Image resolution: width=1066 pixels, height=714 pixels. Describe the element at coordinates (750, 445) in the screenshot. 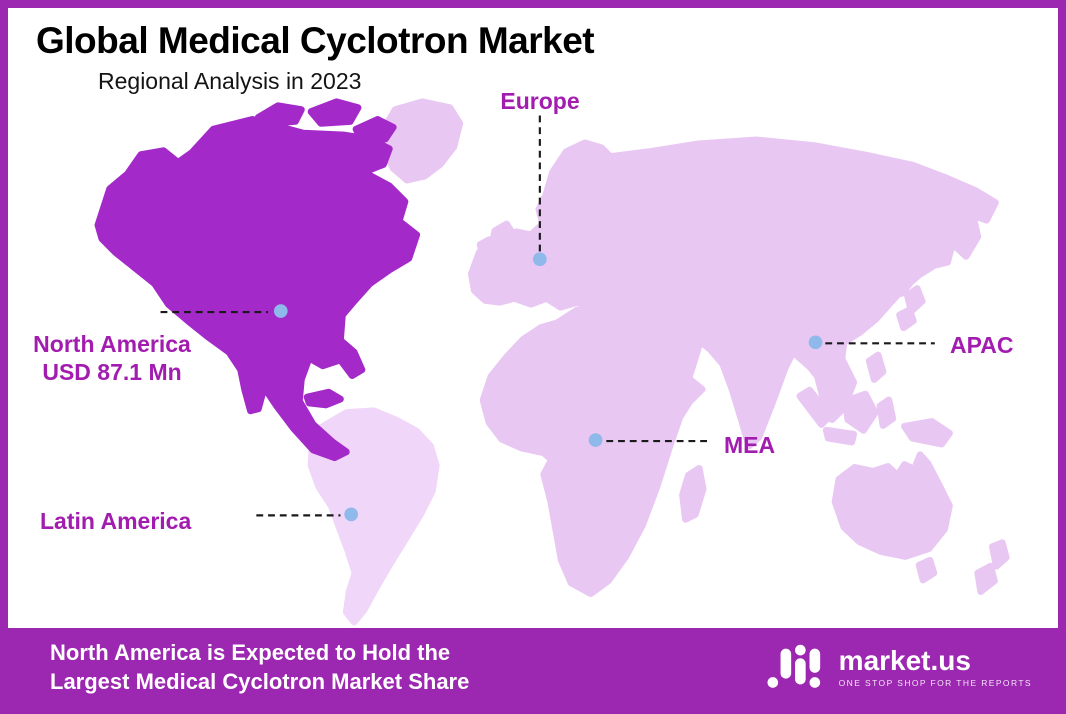

I see `region-label-mea: MEA` at that location.